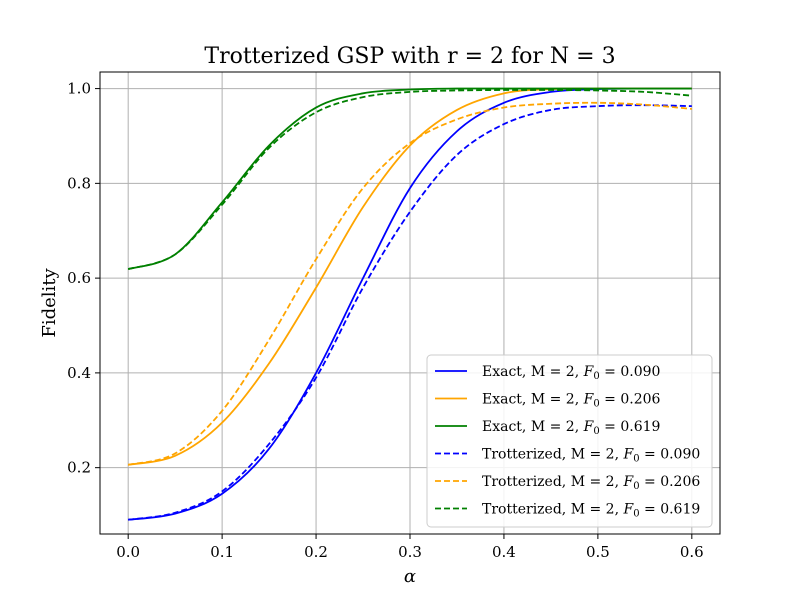 The image size is (800, 600). I want to click on y-axis-label: Fidelity, so click(49, 303).